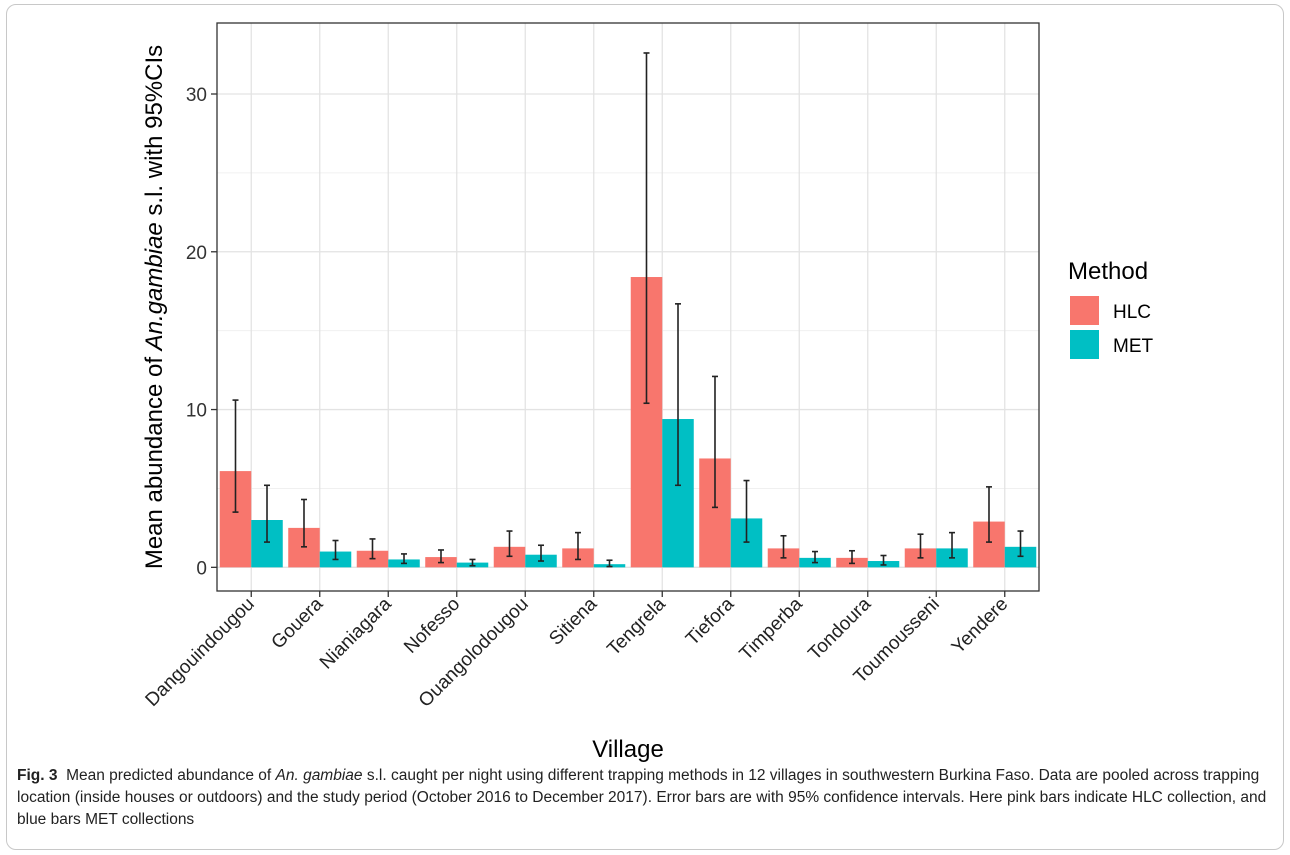 This screenshot has height=855, width=1290. I want to click on legend-swatch-hlc, so click(1084, 310).